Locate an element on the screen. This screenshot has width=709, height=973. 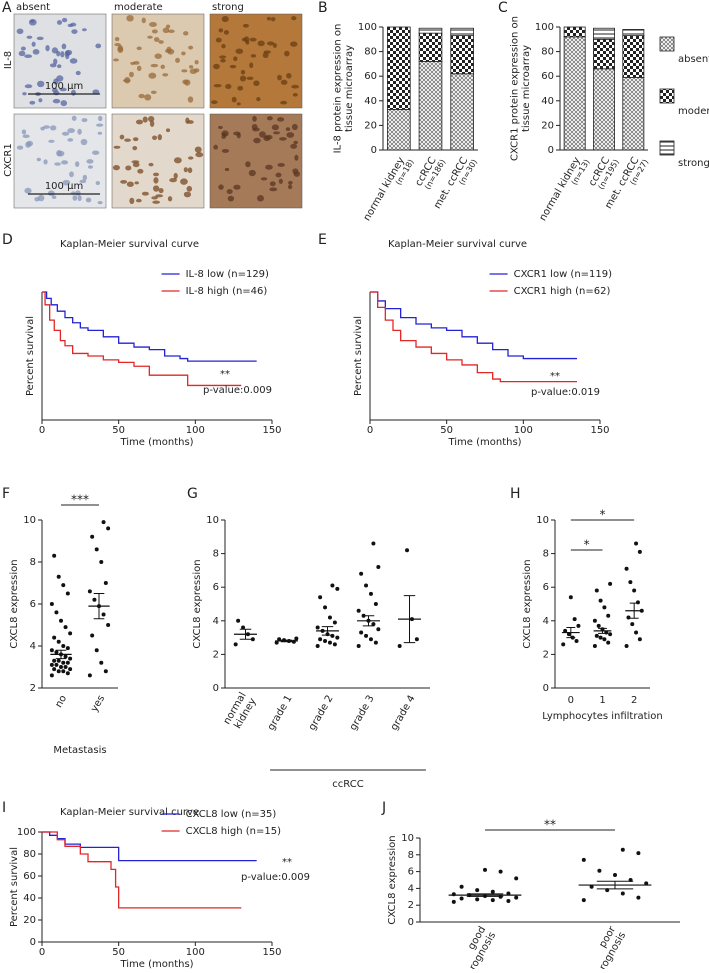
y-tick-label: 20 is located at coordinates (547, 125).